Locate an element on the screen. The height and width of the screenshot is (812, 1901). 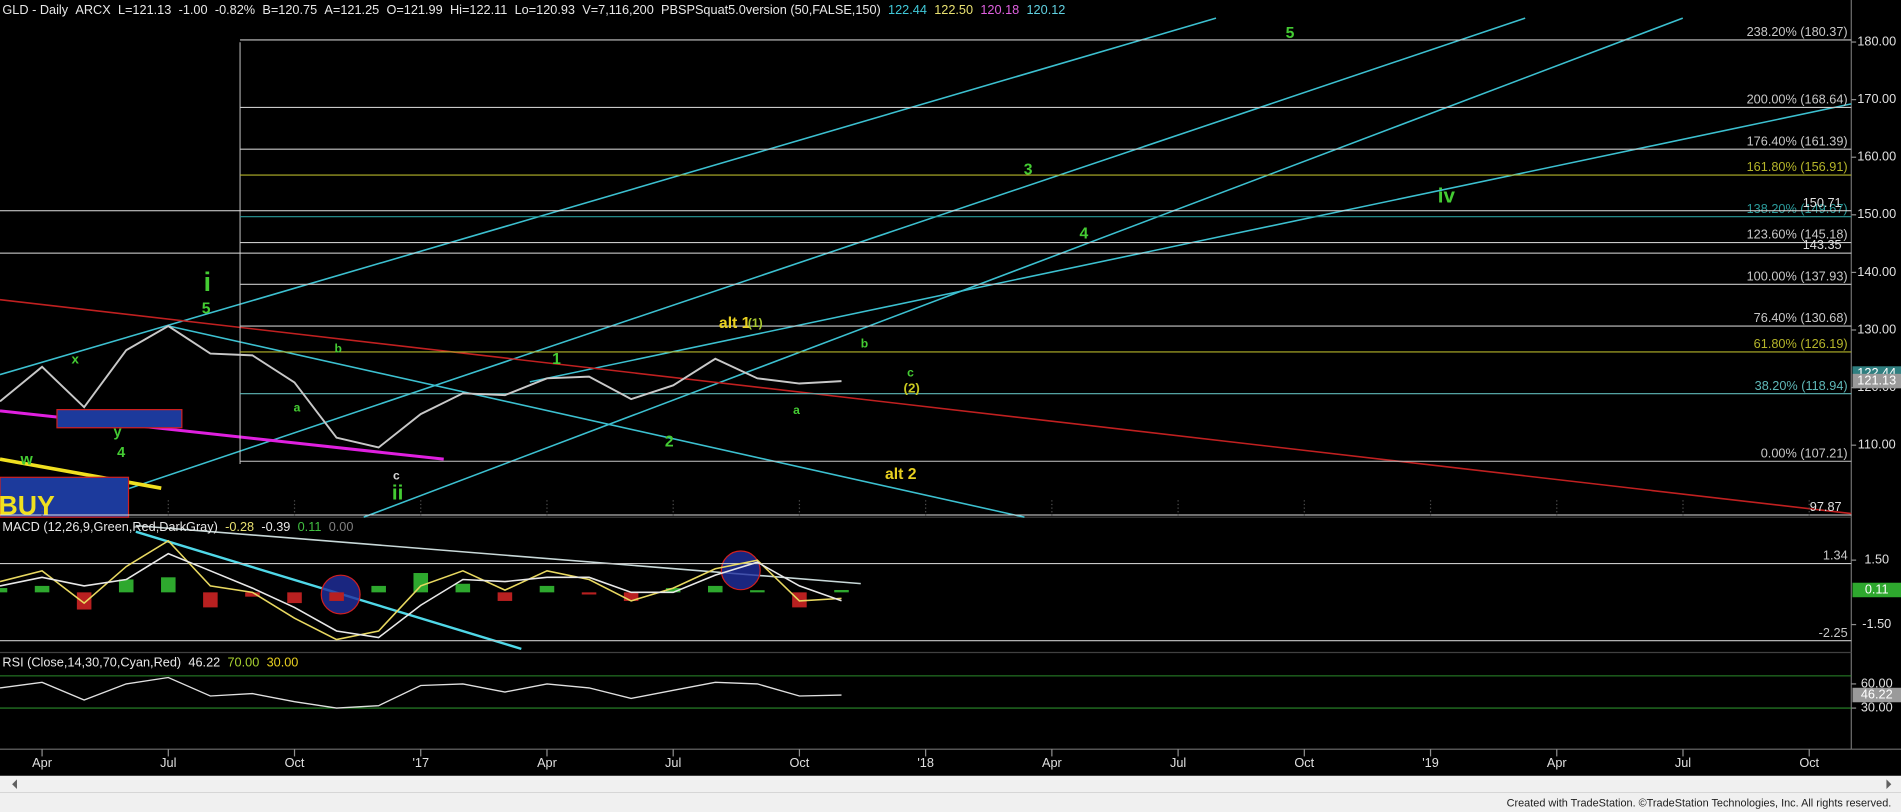
wave-label: BUY is located at coordinates (27, 506).